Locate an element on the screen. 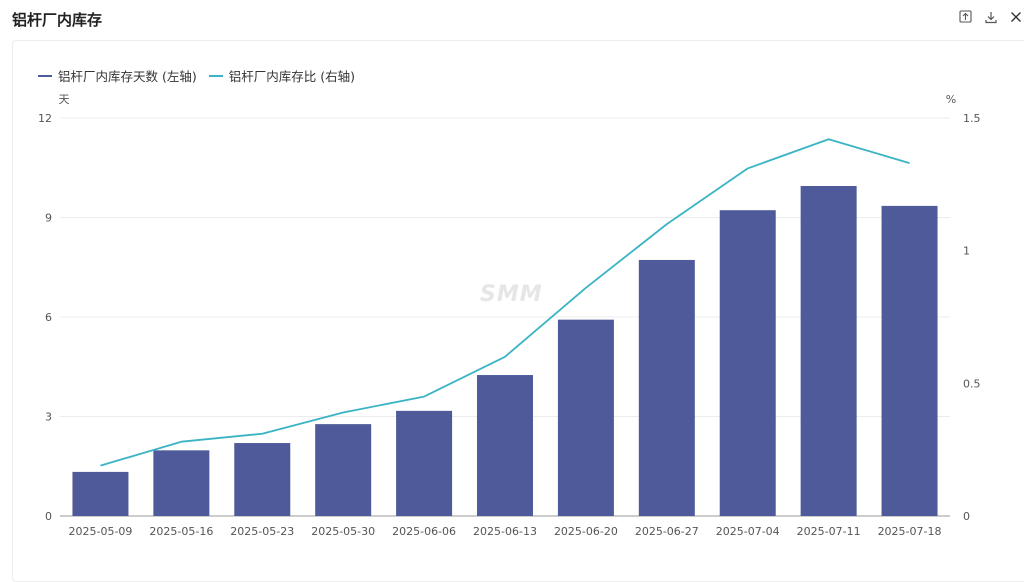  x-tick-label: 2025-07-18 is located at coordinates (910, 531).